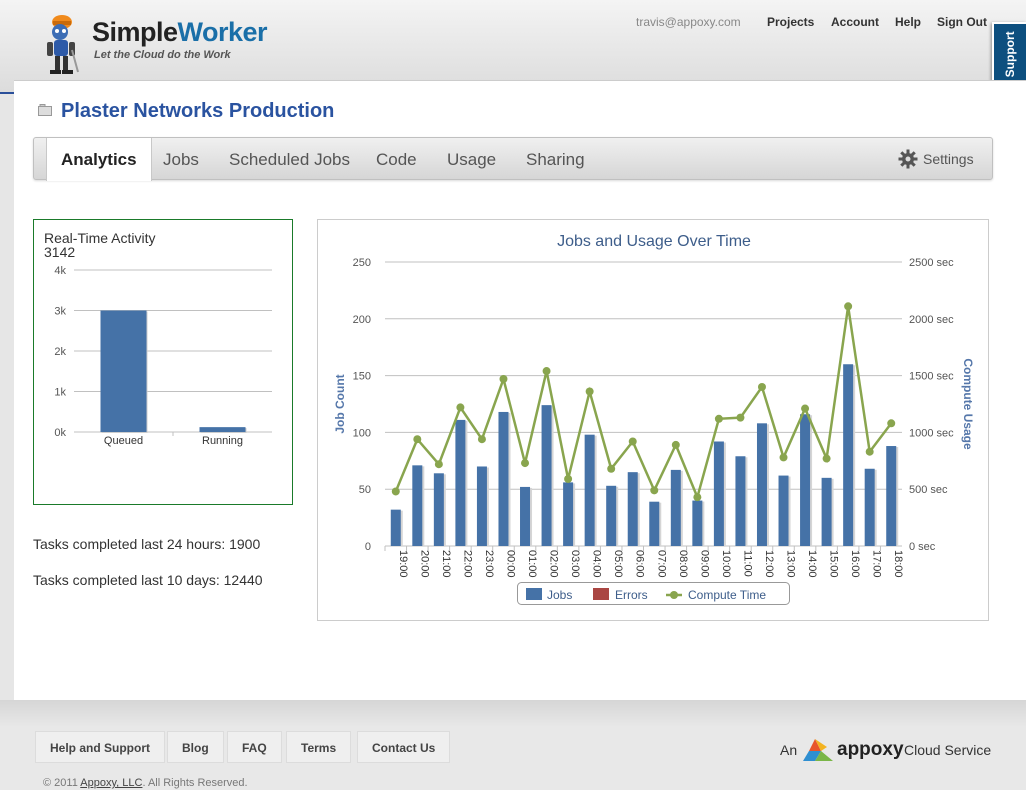 This screenshot has height=790, width=1026. Describe the element at coordinates (554, 564) in the screenshot. I see `x-tick-label: 02:00` at that location.